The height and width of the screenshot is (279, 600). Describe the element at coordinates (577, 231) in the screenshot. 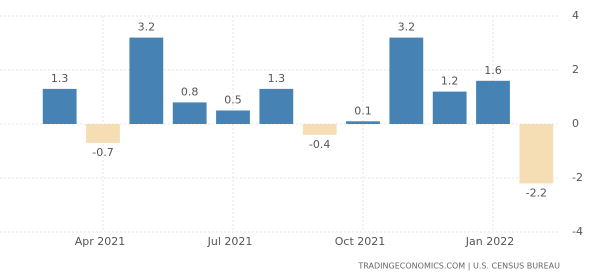

I see `y-tick-label: -4` at that location.